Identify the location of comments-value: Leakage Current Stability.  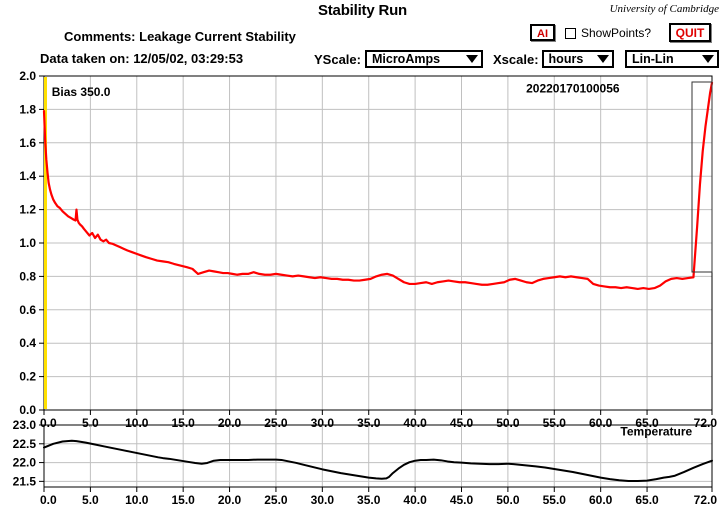
(217, 36).